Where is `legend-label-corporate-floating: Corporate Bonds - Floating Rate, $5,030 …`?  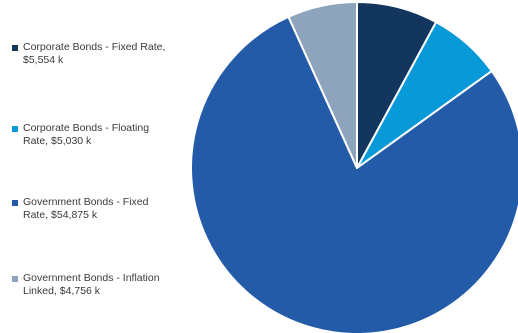
legend-label-corporate-floating: Corporate Bonds - Floating Rate, $5,030 … is located at coordinates (86, 134).